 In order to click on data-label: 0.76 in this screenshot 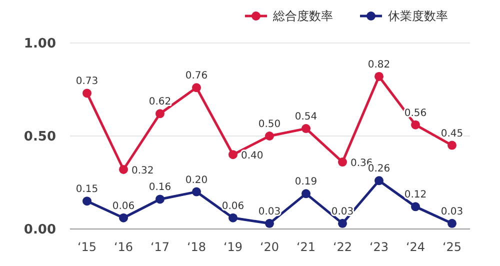, I will do `click(196, 76)`.